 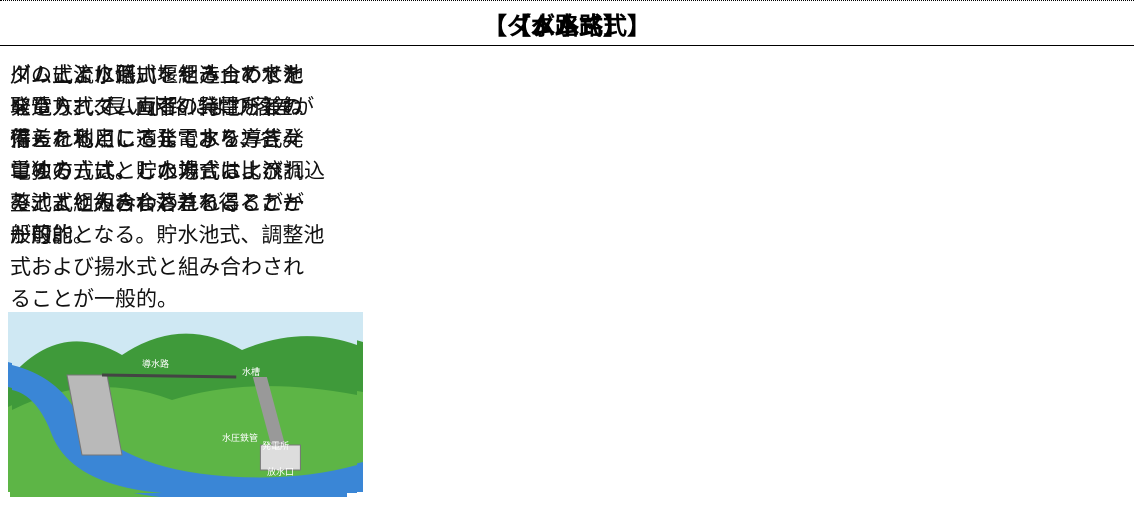 I want to click on body-text-line: ダム式と水路式を組み合わせた, so click(x=157, y=75).